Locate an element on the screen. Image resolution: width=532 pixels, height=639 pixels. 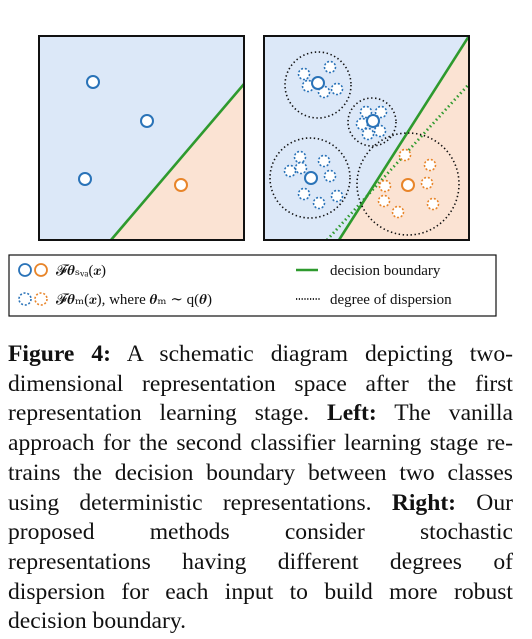
left-panel-frame is located at coordinates (141, 138).